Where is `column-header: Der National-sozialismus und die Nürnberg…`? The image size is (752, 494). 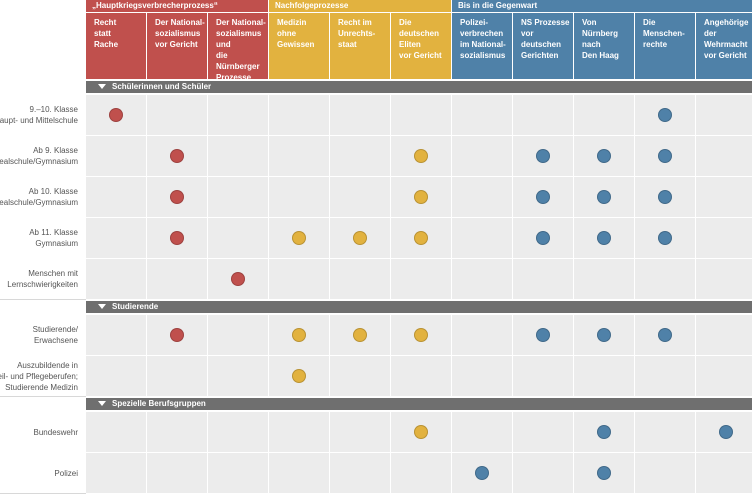 column-header: Der National-sozialismus und die Nürnberg… is located at coordinates (238, 46).